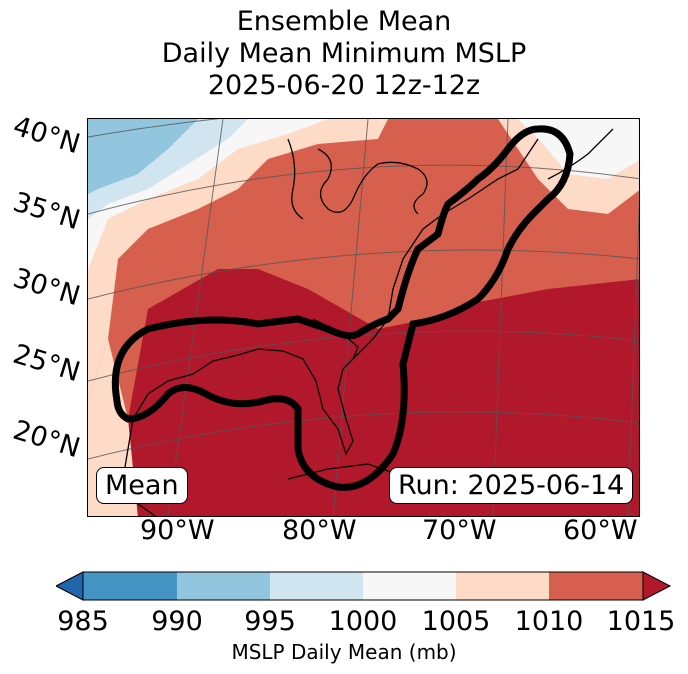  I want to click on title-line-3: 2025-06-20 12z-12z, so click(344, 85).